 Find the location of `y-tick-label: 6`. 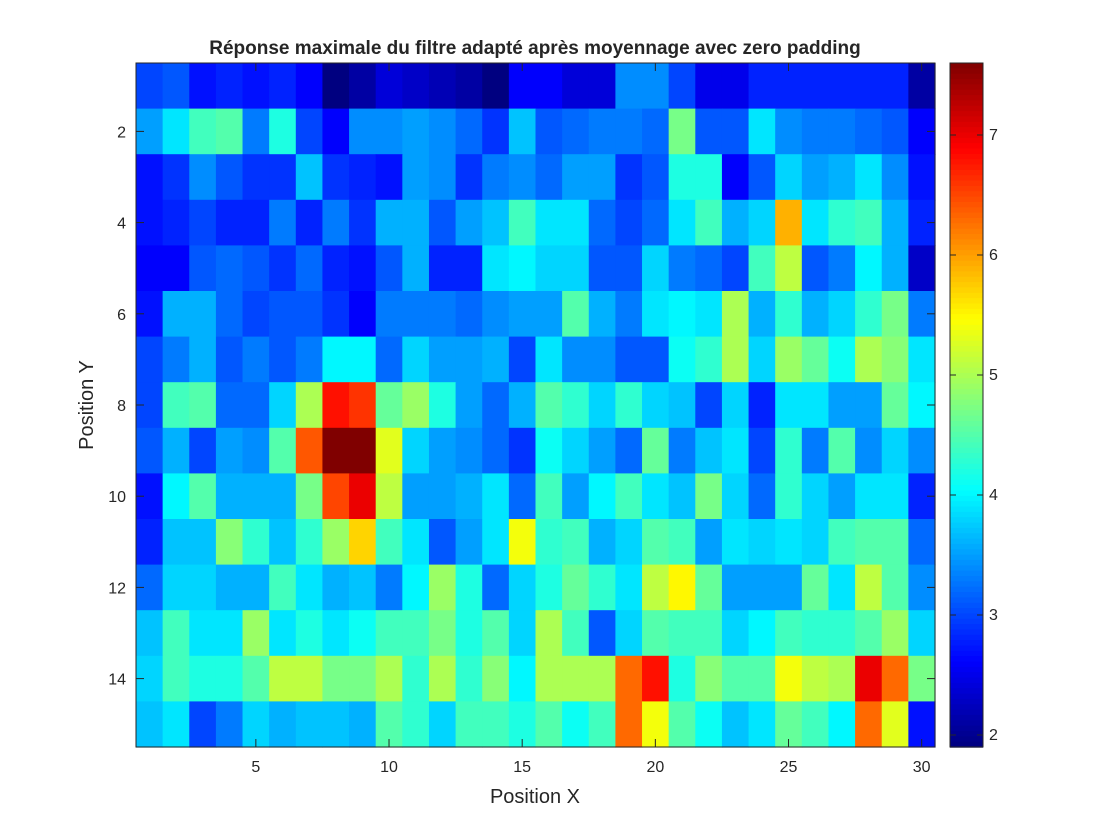

y-tick-label: 6 is located at coordinates (121, 315).